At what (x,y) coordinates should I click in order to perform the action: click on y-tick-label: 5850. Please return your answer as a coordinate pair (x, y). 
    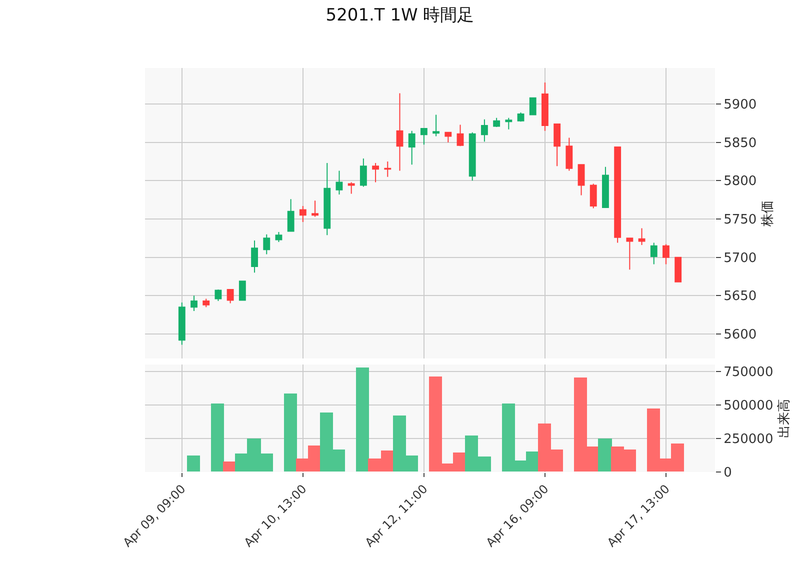
    Looking at the image, I should click on (740, 143).